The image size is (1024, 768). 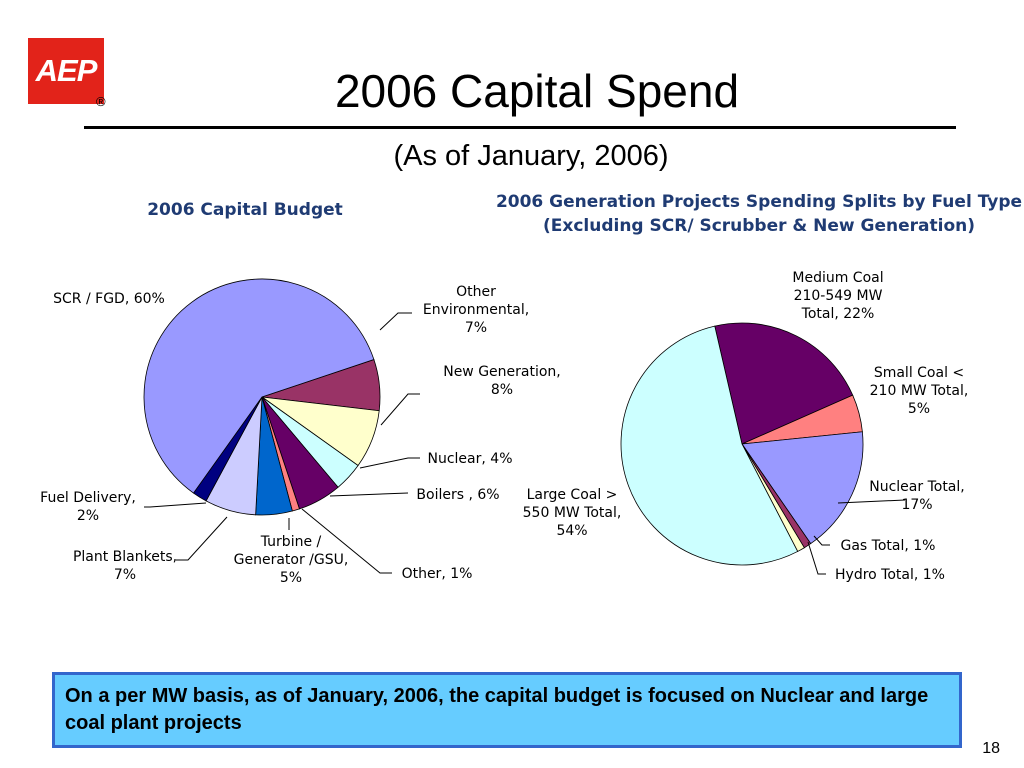 What do you see at coordinates (101, 101) in the screenshot?
I see `registered-mark: ®` at bounding box center [101, 101].